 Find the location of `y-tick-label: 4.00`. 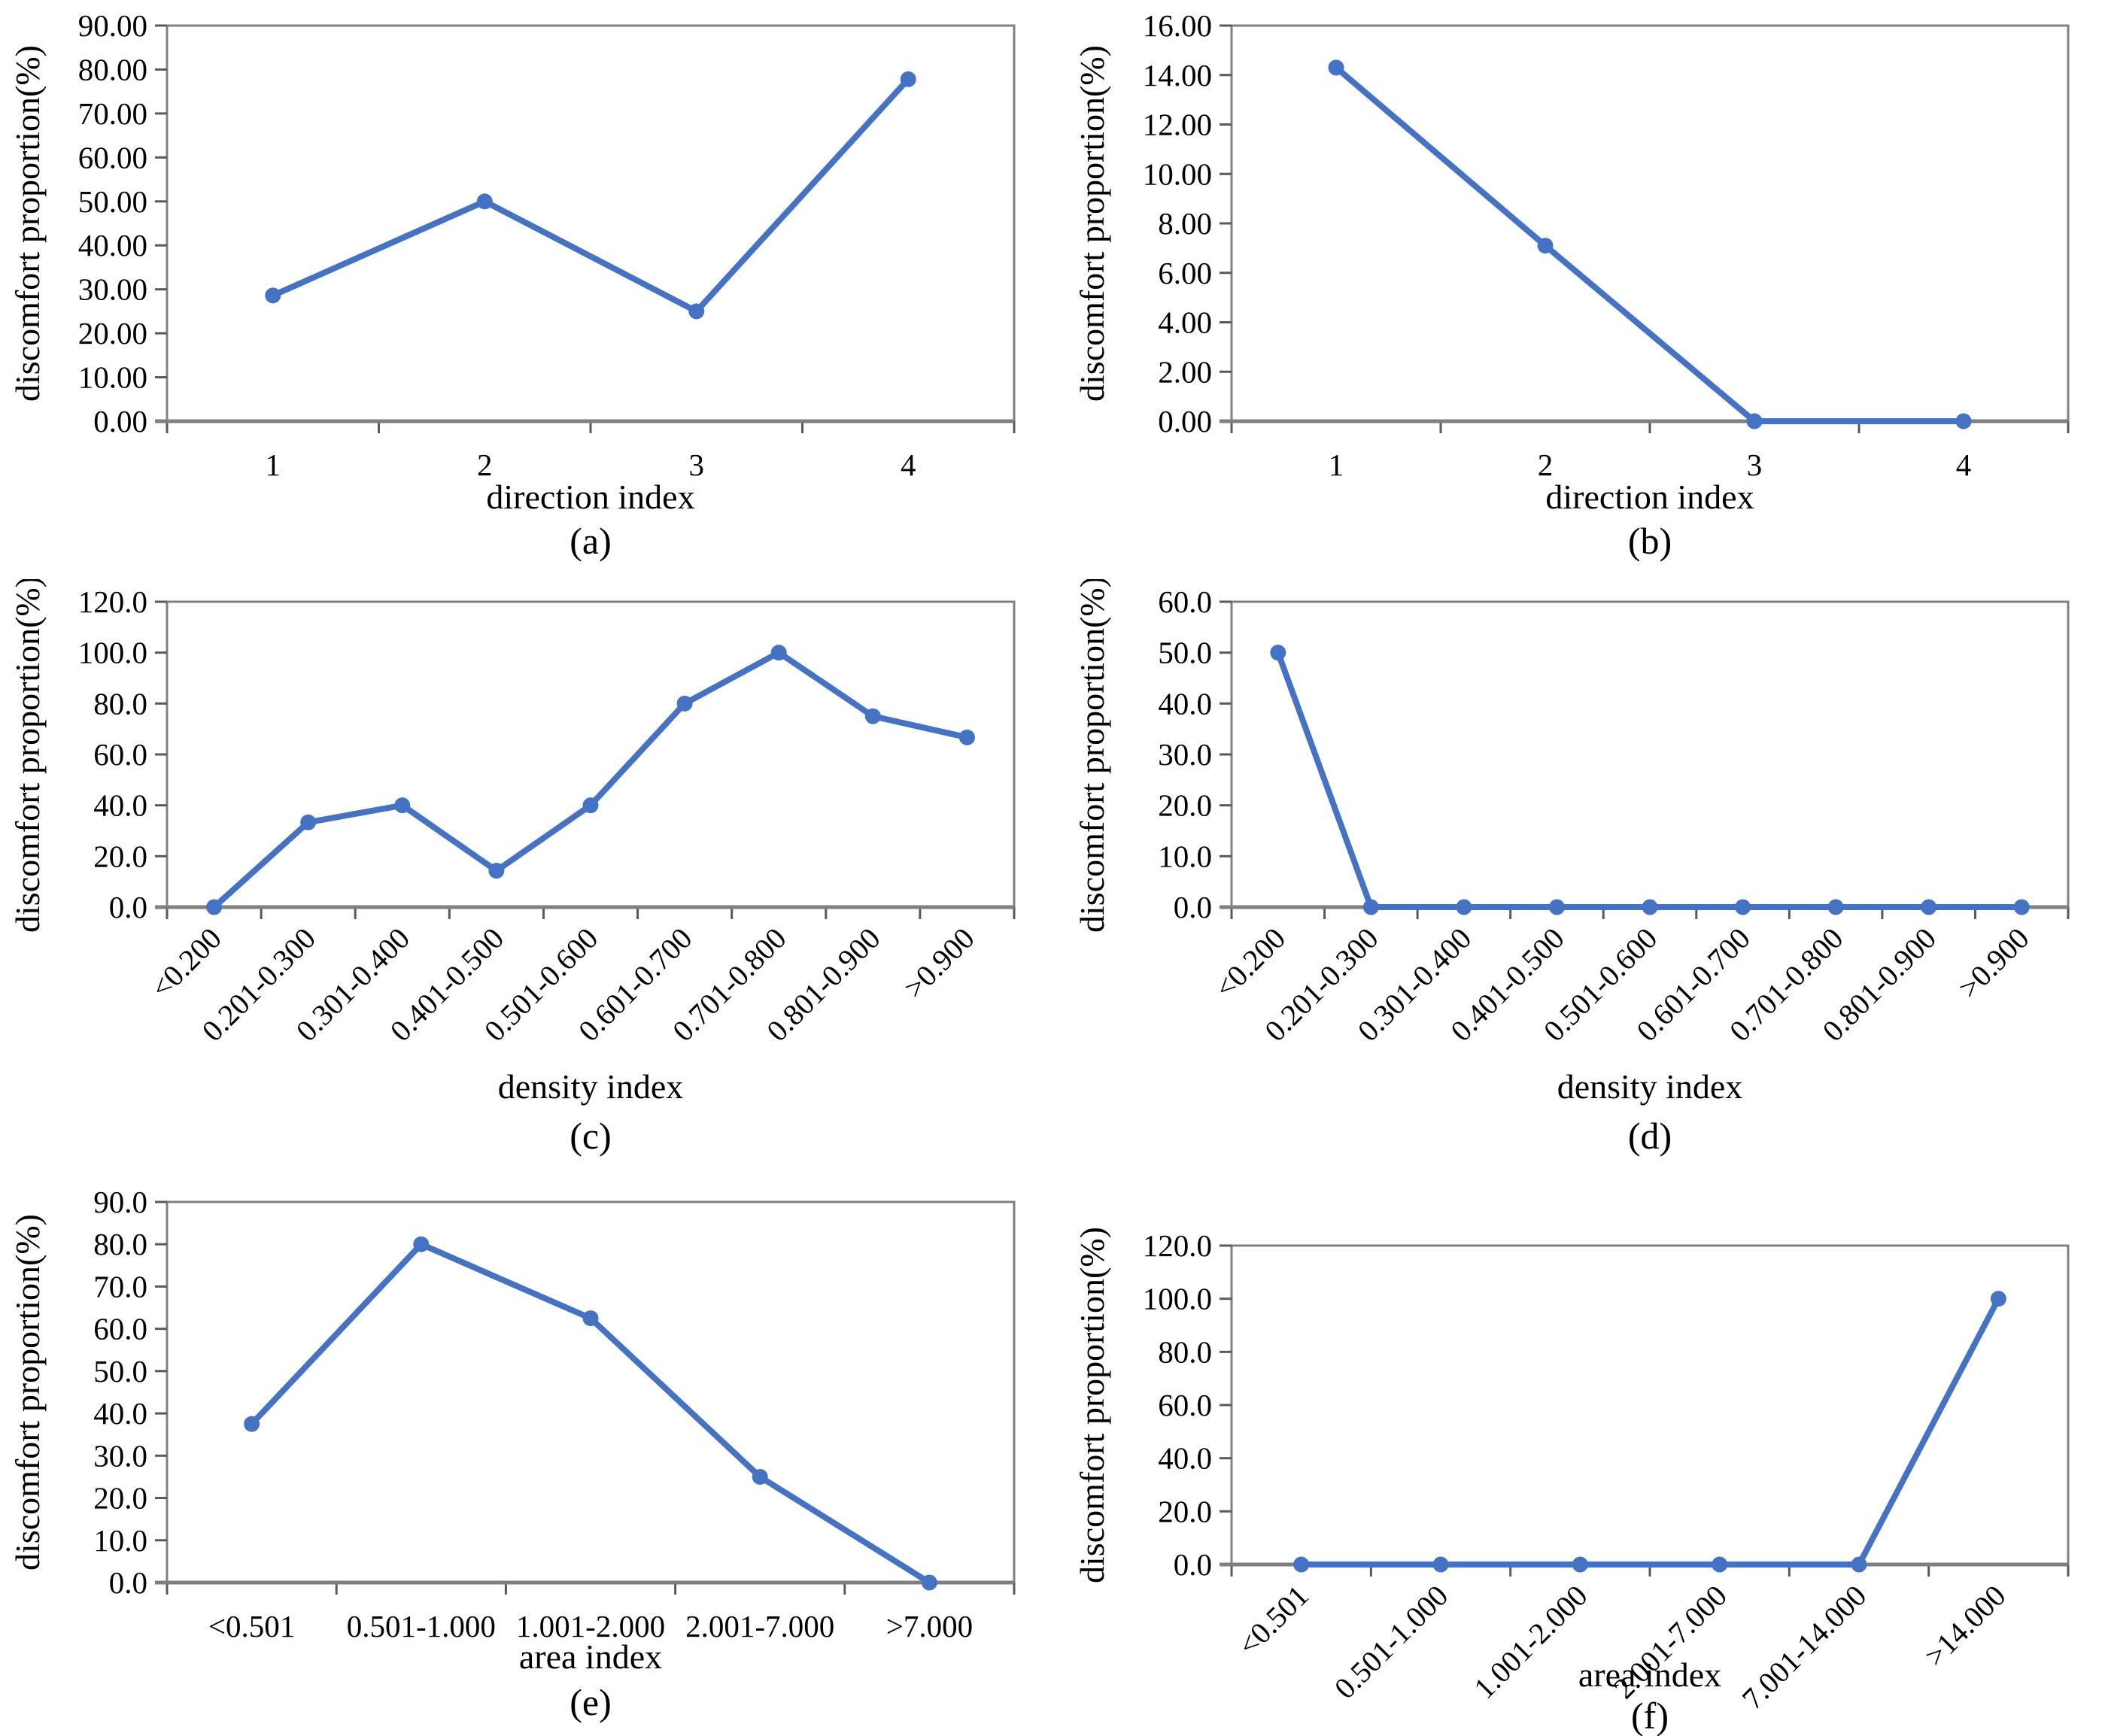

y-tick-label: 4.00 is located at coordinates (1185, 322).